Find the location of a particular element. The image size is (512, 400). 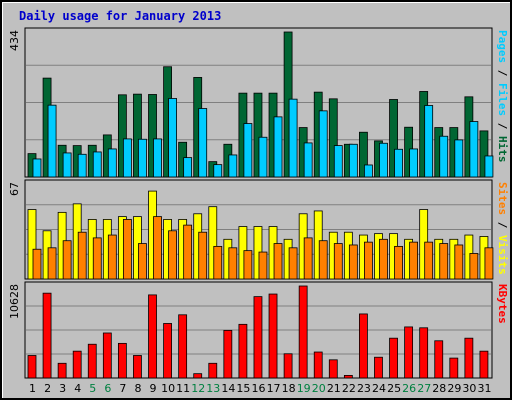

x-tick-label: 30 is located at coordinates (469, 388).